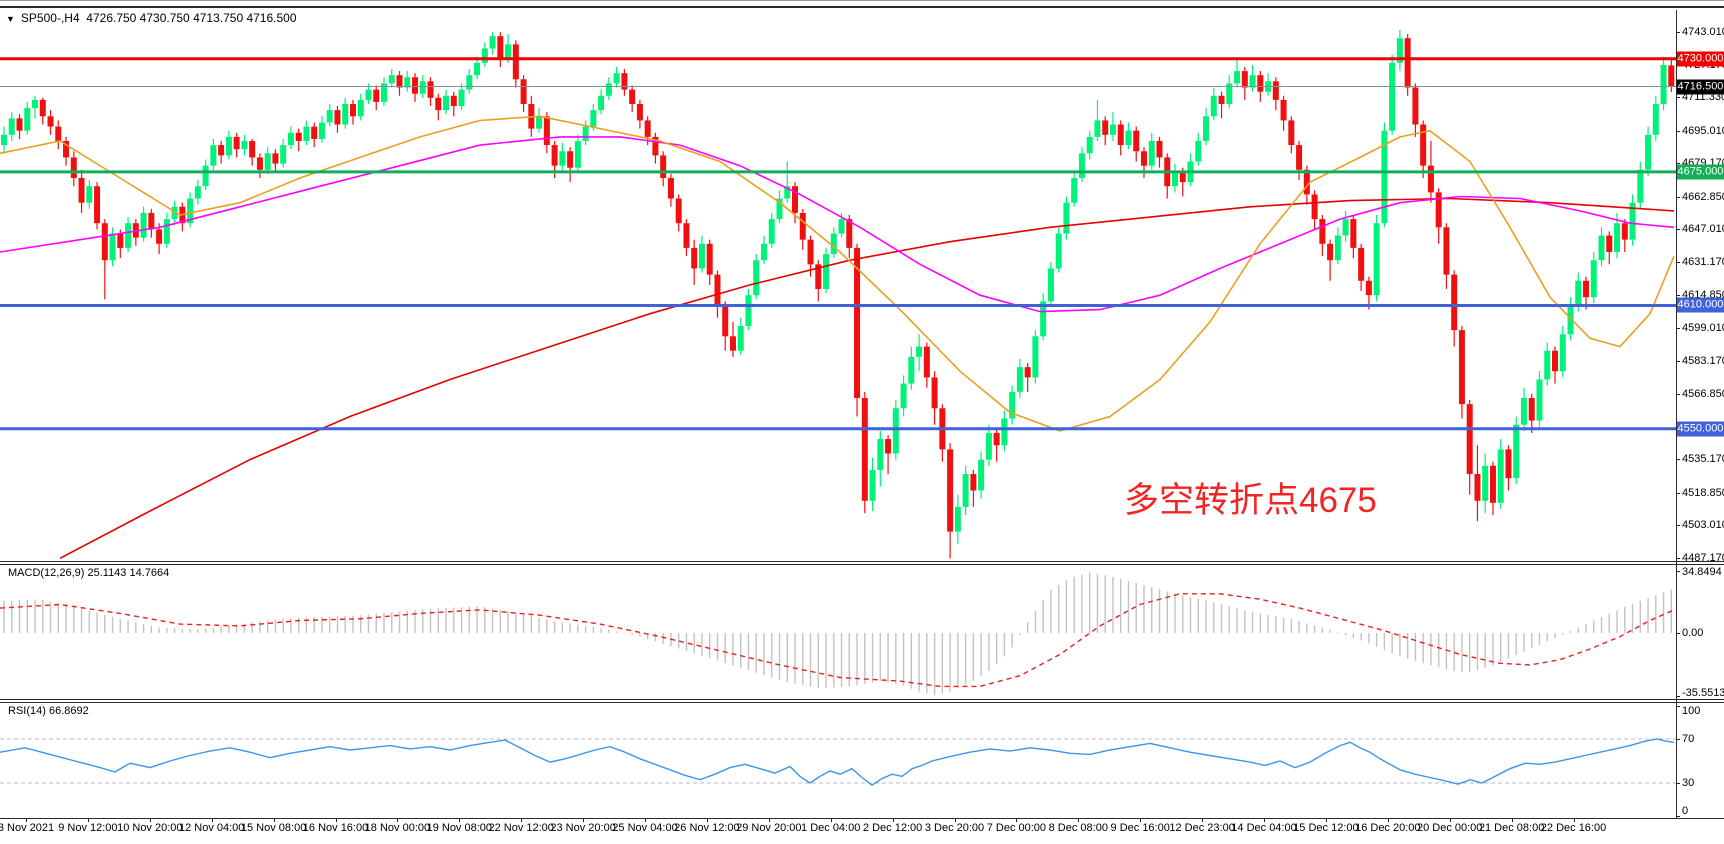  Describe the element at coordinates (1250, 500) in the screenshot. I see `pivot-annotation-text: 多空转折点4675` at that location.